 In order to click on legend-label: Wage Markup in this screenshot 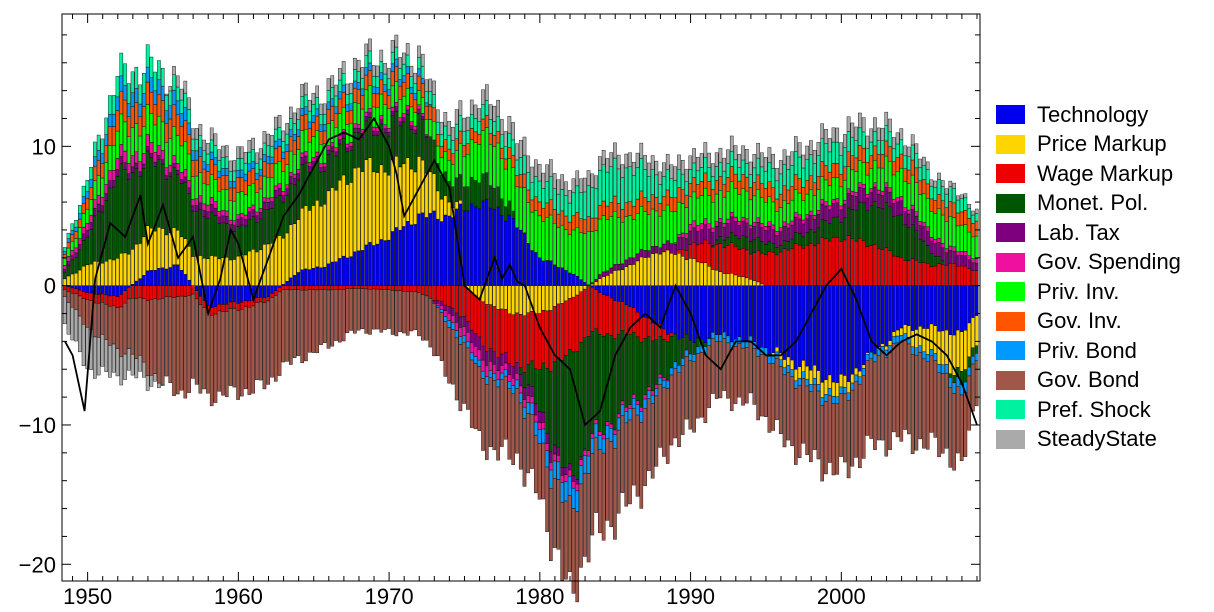, I will do `click(1105, 173)`.